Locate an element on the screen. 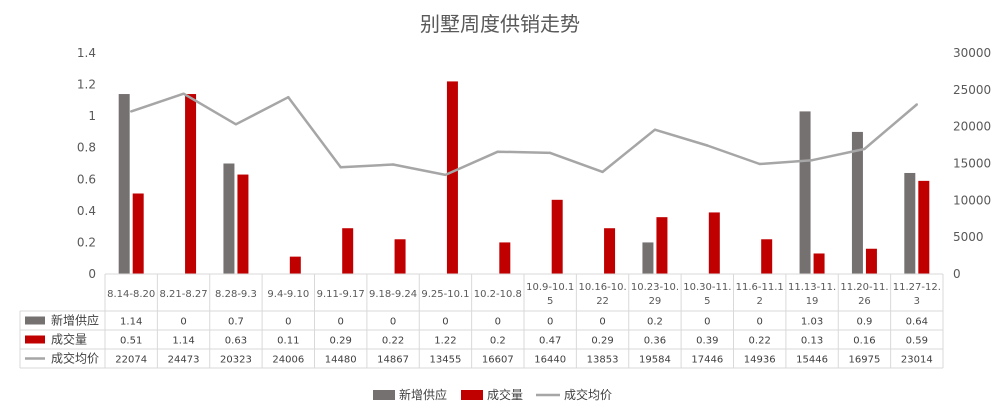 The image size is (1000, 415). legend-key is located at coordinates (472, 395).